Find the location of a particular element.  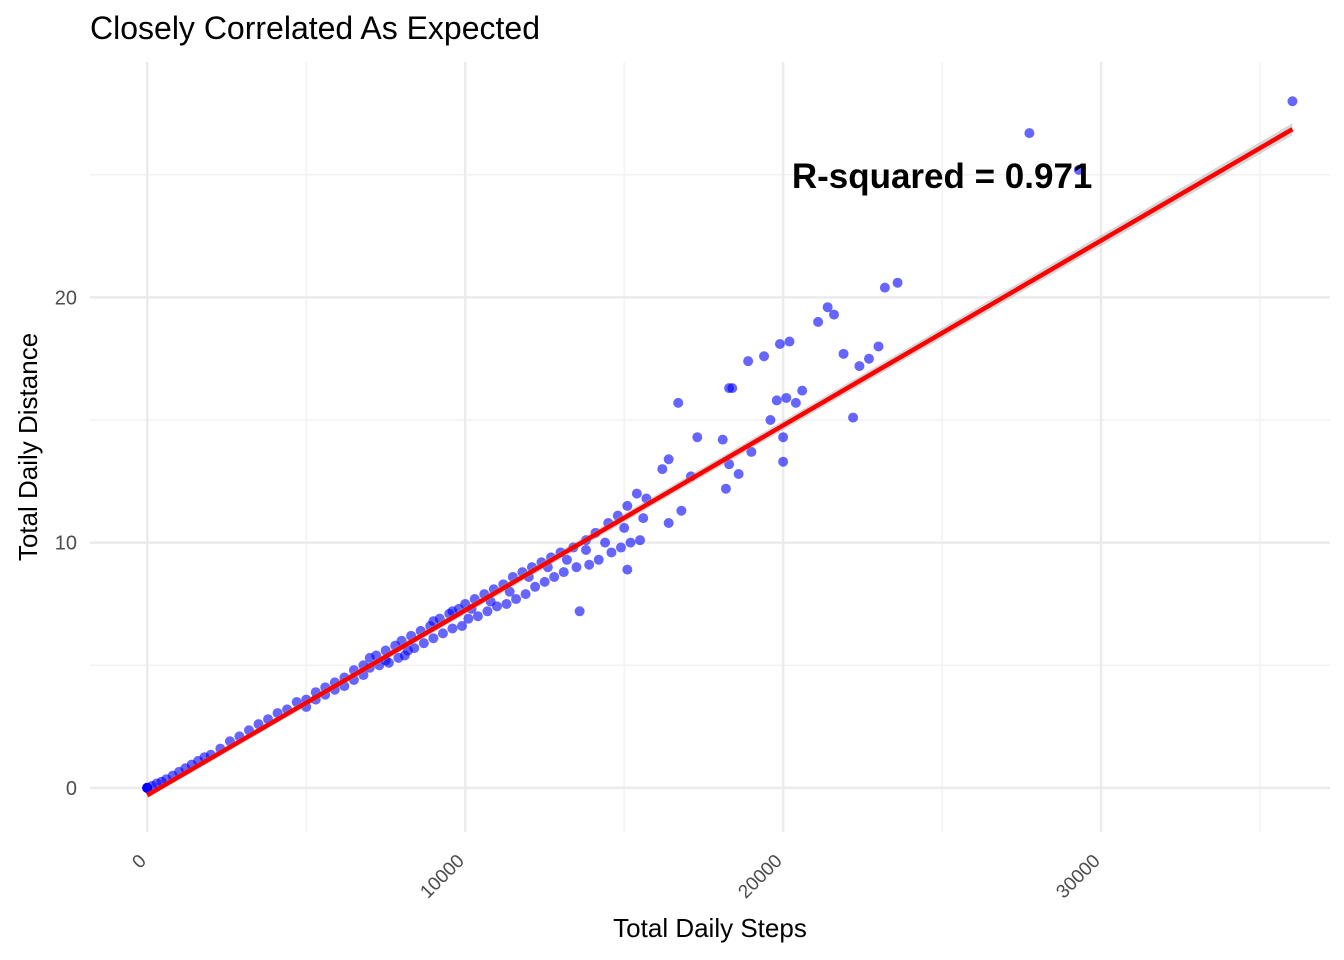

r-squared-annotation: R-squared = 0.971 is located at coordinates (942, 176).